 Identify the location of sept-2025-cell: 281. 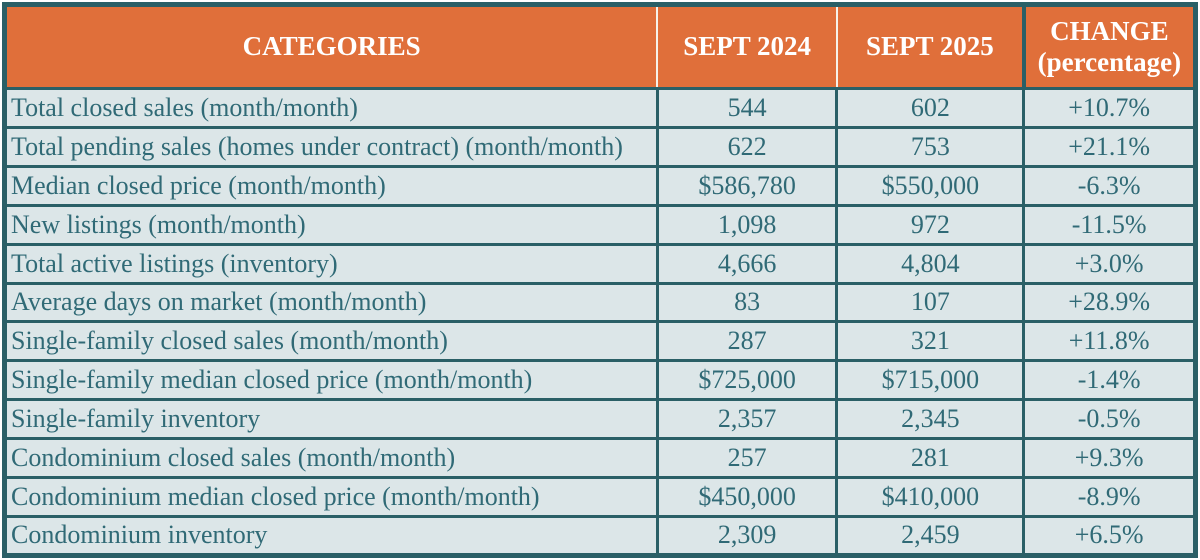
(930, 458).